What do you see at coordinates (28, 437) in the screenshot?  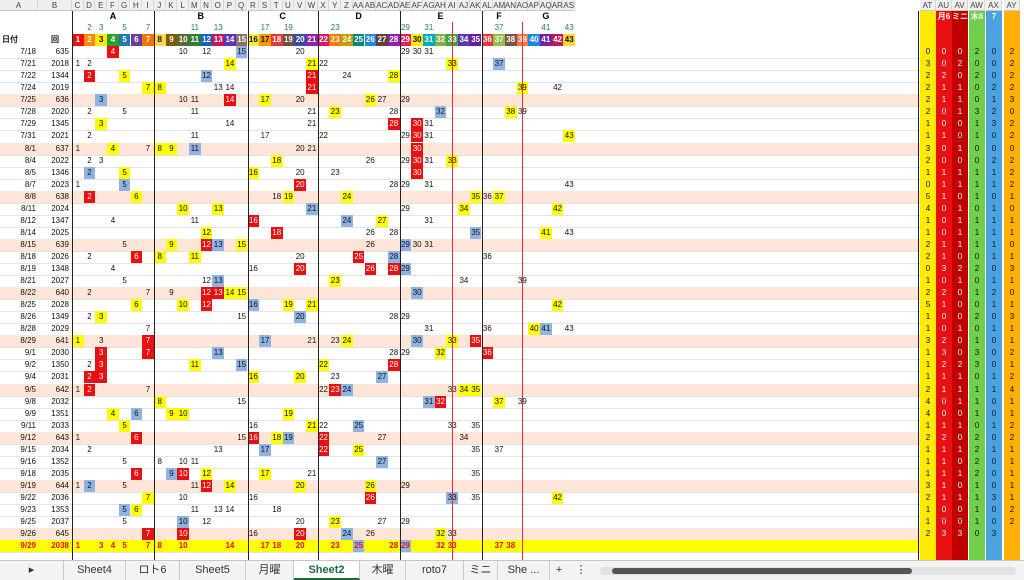 I see `date-cell: 9/12` at bounding box center [28, 437].